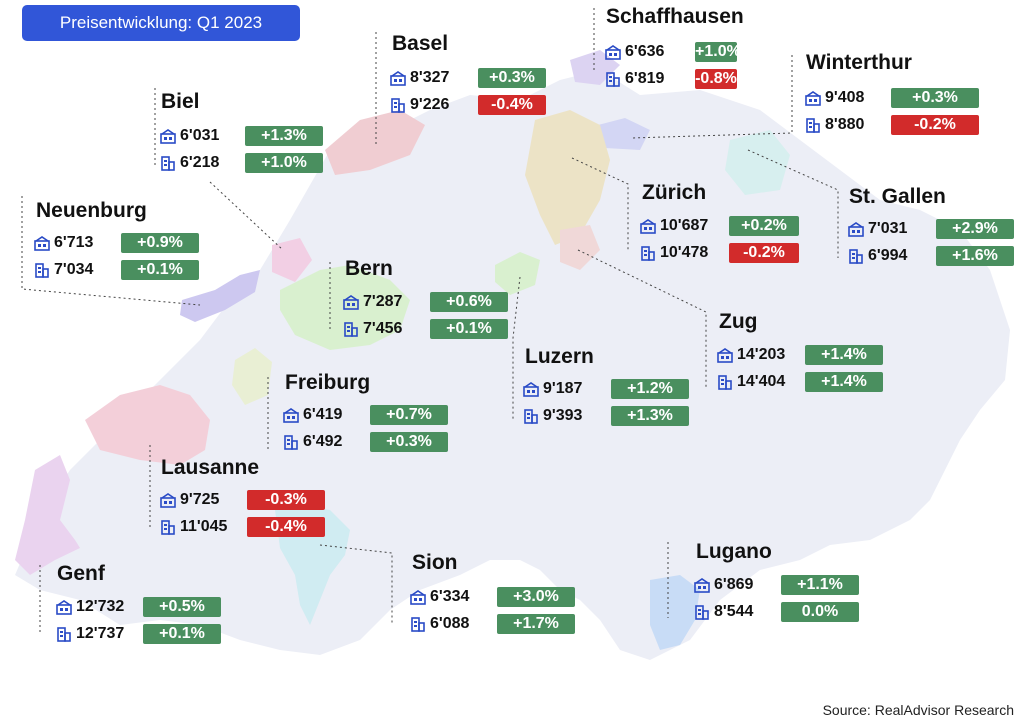 The width and height of the screenshot is (1024, 722). What do you see at coordinates (975, 229) in the screenshot?
I see `change-badge: +2.9%` at bounding box center [975, 229].